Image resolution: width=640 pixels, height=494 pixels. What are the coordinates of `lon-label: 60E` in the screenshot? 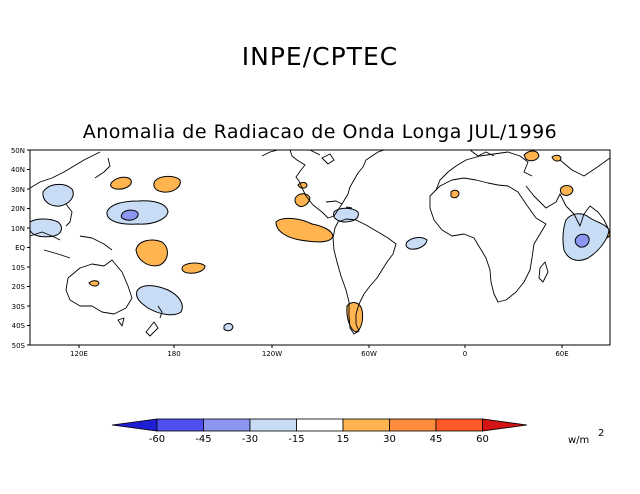 It's located at (561, 354).